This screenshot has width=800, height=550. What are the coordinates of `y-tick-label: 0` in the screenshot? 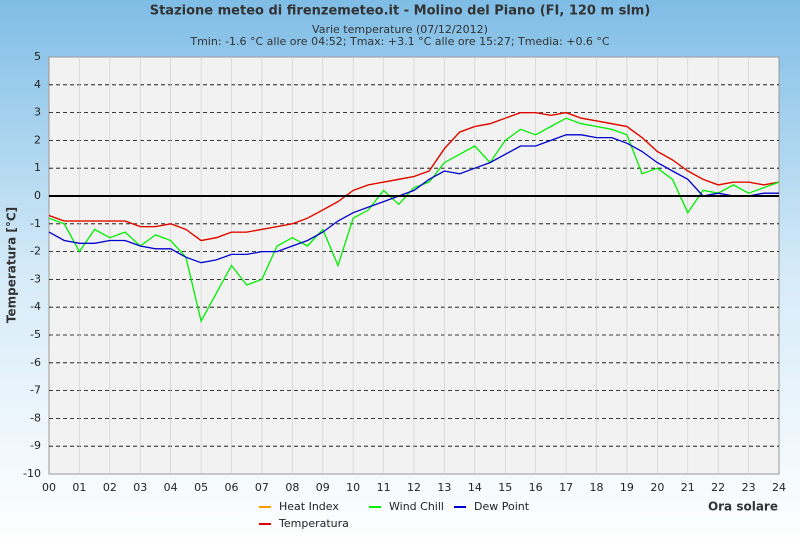 It's located at (37, 195).